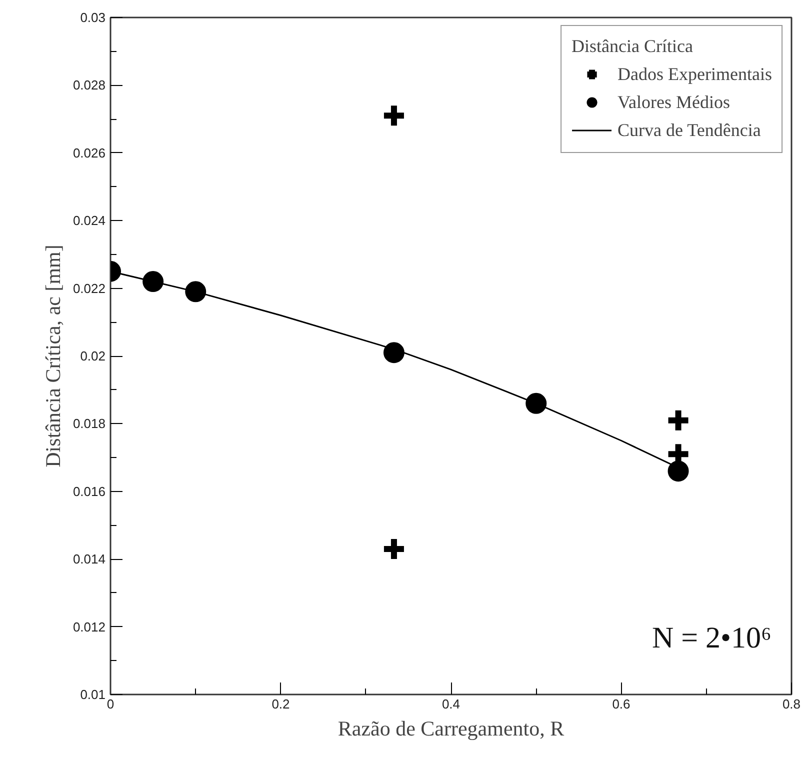  What do you see at coordinates (89, 491) in the screenshot?
I see `y-tick-label: 0.016` at bounding box center [89, 491].